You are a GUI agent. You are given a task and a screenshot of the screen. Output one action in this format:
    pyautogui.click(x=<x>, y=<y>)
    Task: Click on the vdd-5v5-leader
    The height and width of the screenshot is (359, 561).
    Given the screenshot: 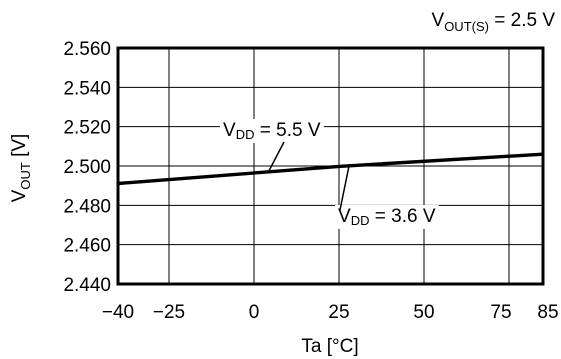 What is the action you would take?
    pyautogui.click(x=276, y=157)
    